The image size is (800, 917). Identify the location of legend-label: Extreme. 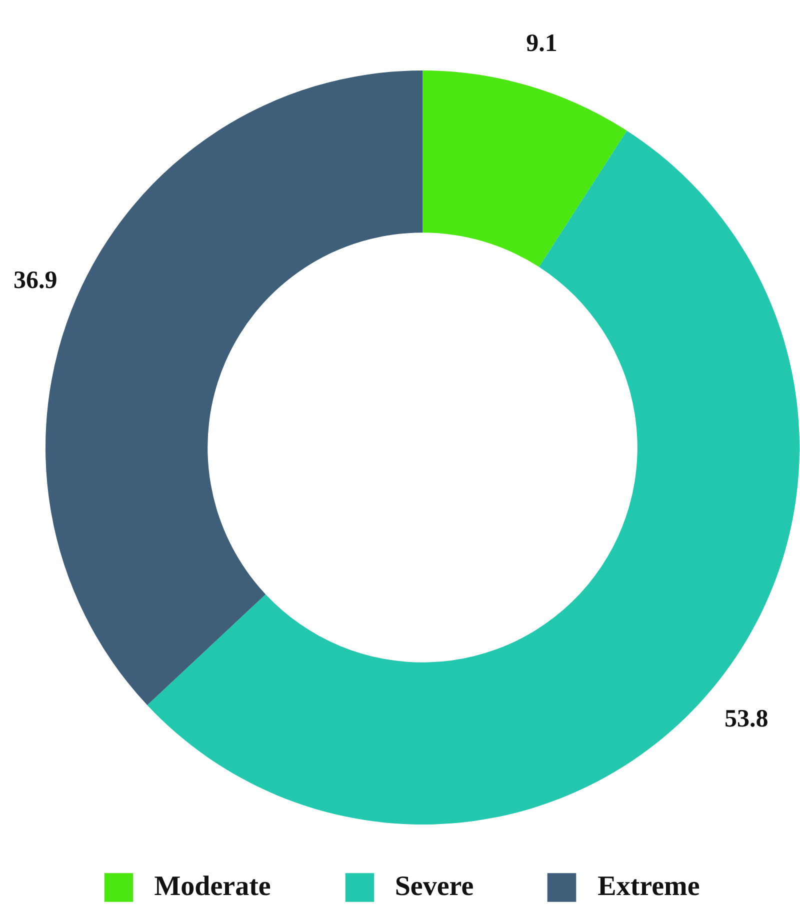
(649, 887).